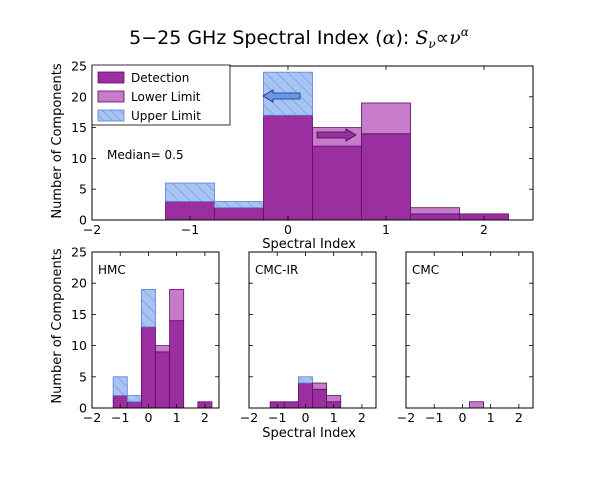 This screenshot has width=598, height=492. I want to click on hmc-y-tick-label: 0, so click(83, 408).